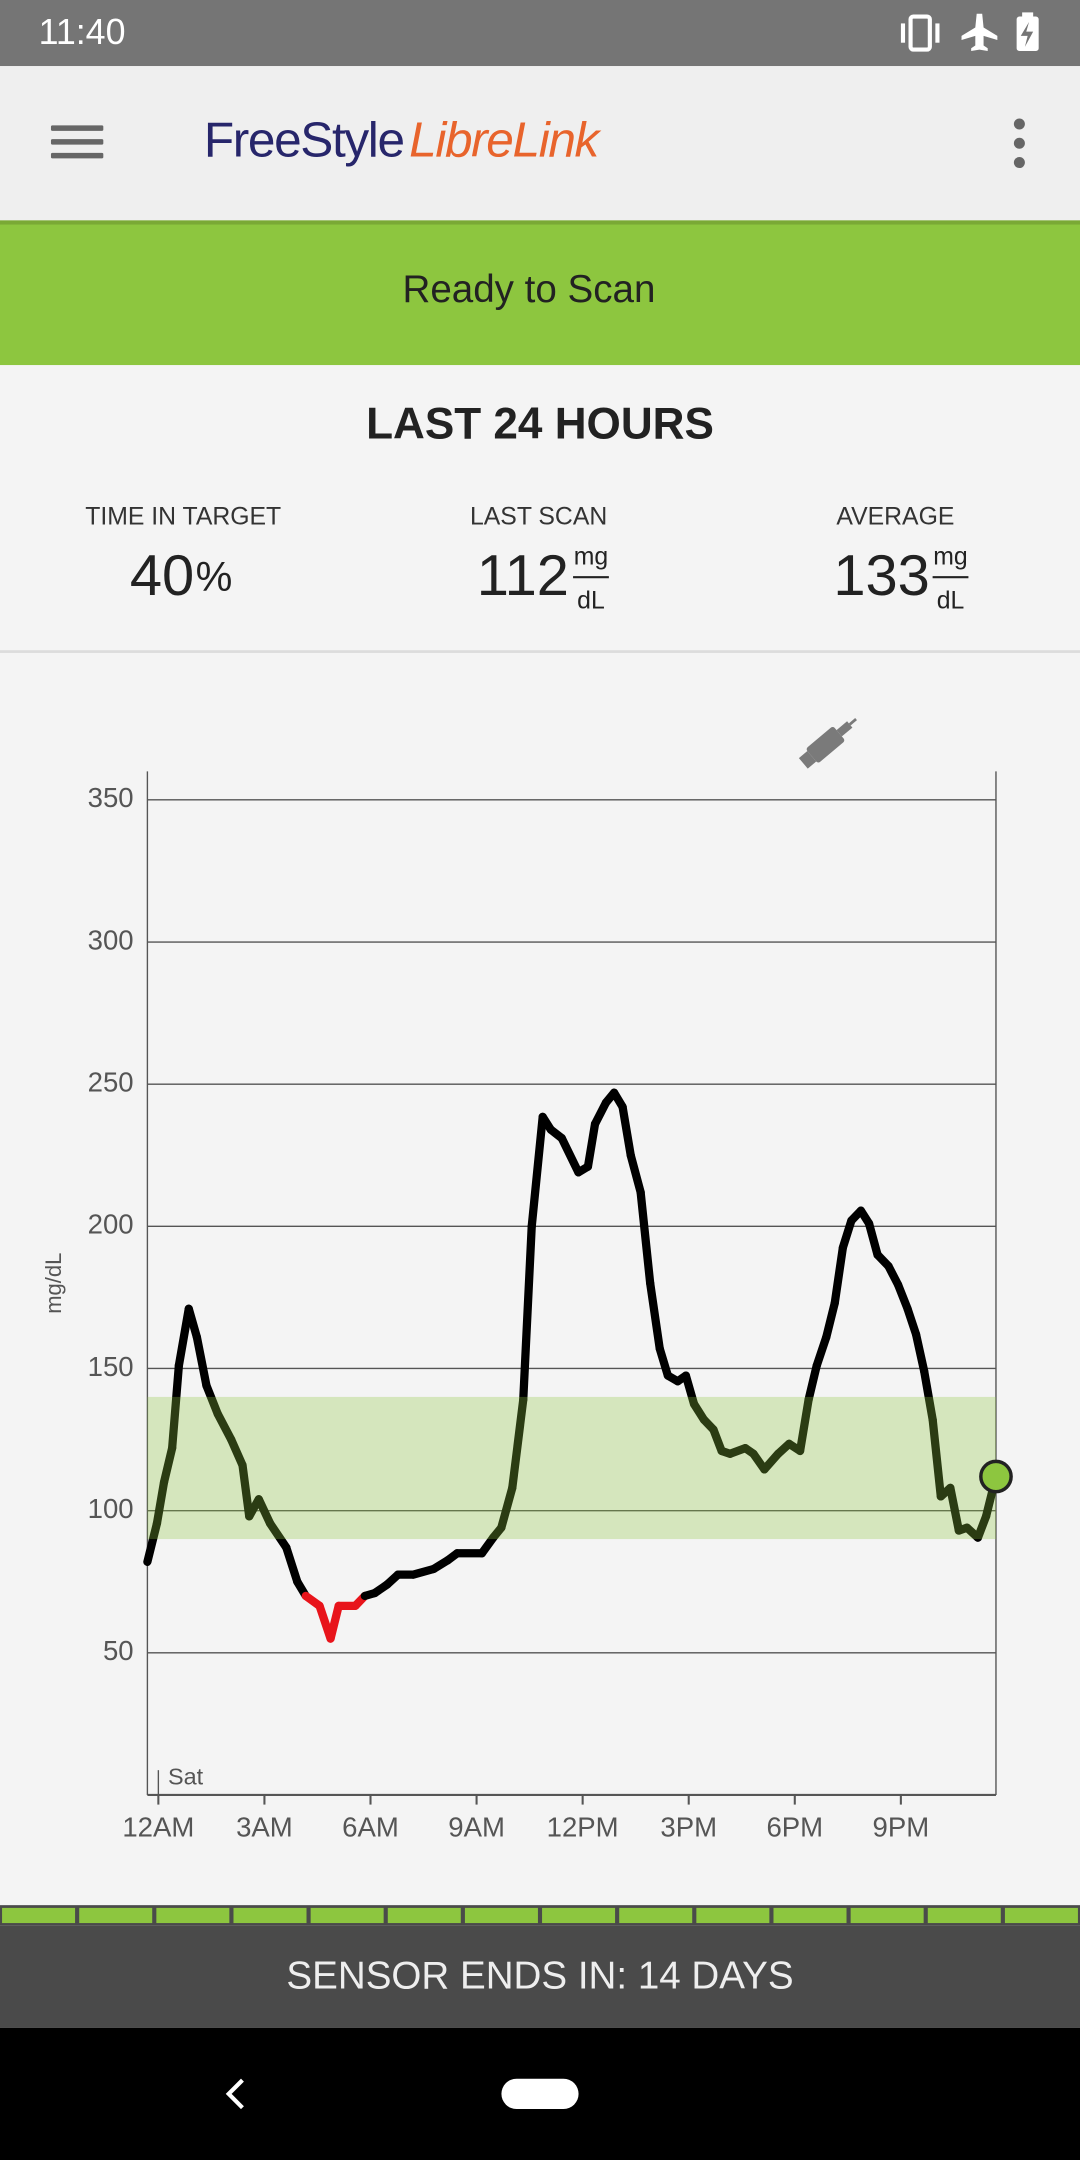  Describe the element at coordinates (82, 32) in the screenshot. I see `clock: 11:40` at that location.